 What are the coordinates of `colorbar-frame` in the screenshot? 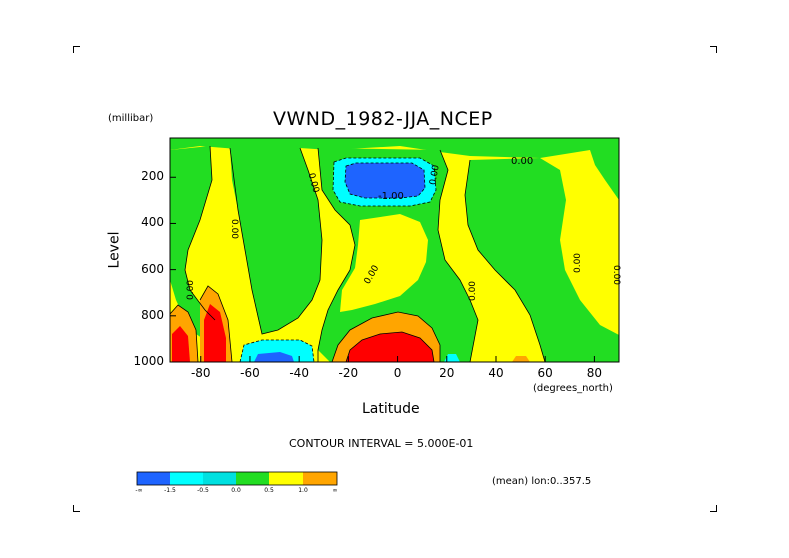 It's located at (237, 478).